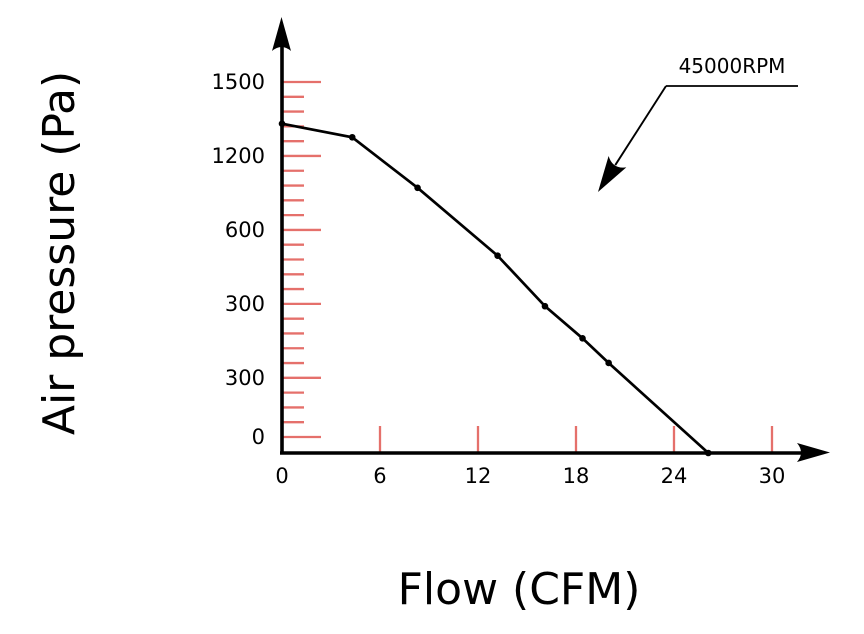 The width and height of the screenshot is (864, 634). What do you see at coordinates (258, 437) in the screenshot?
I see `y-tick-label: 0` at bounding box center [258, 437].